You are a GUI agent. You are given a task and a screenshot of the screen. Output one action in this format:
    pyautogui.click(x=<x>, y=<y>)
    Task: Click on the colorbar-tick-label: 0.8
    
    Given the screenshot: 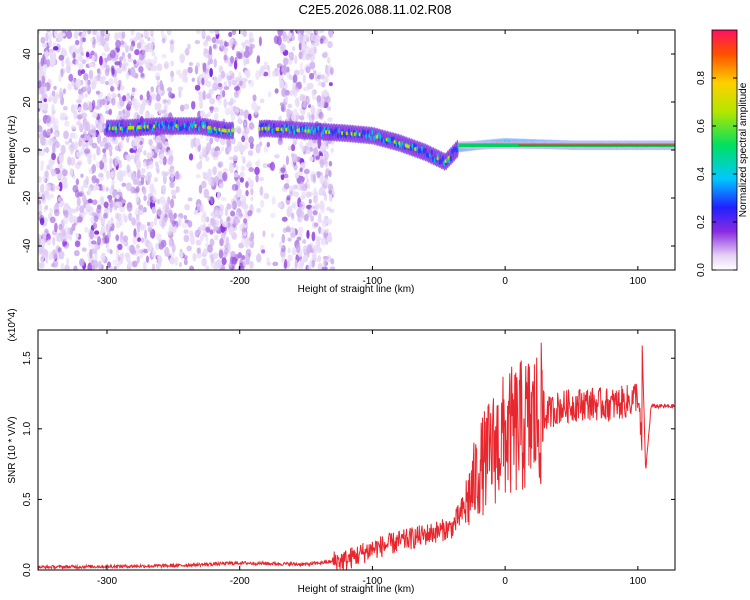 What is the action you would take?
    pyautogui.click(x=701, y=78)
    